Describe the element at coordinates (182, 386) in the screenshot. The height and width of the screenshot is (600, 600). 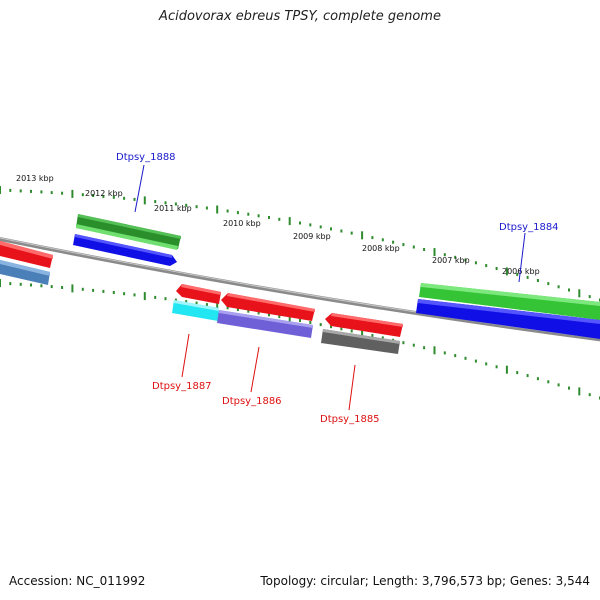
I see `gene-label-dtpsy-1887: Dtpsy_1887` at that location.